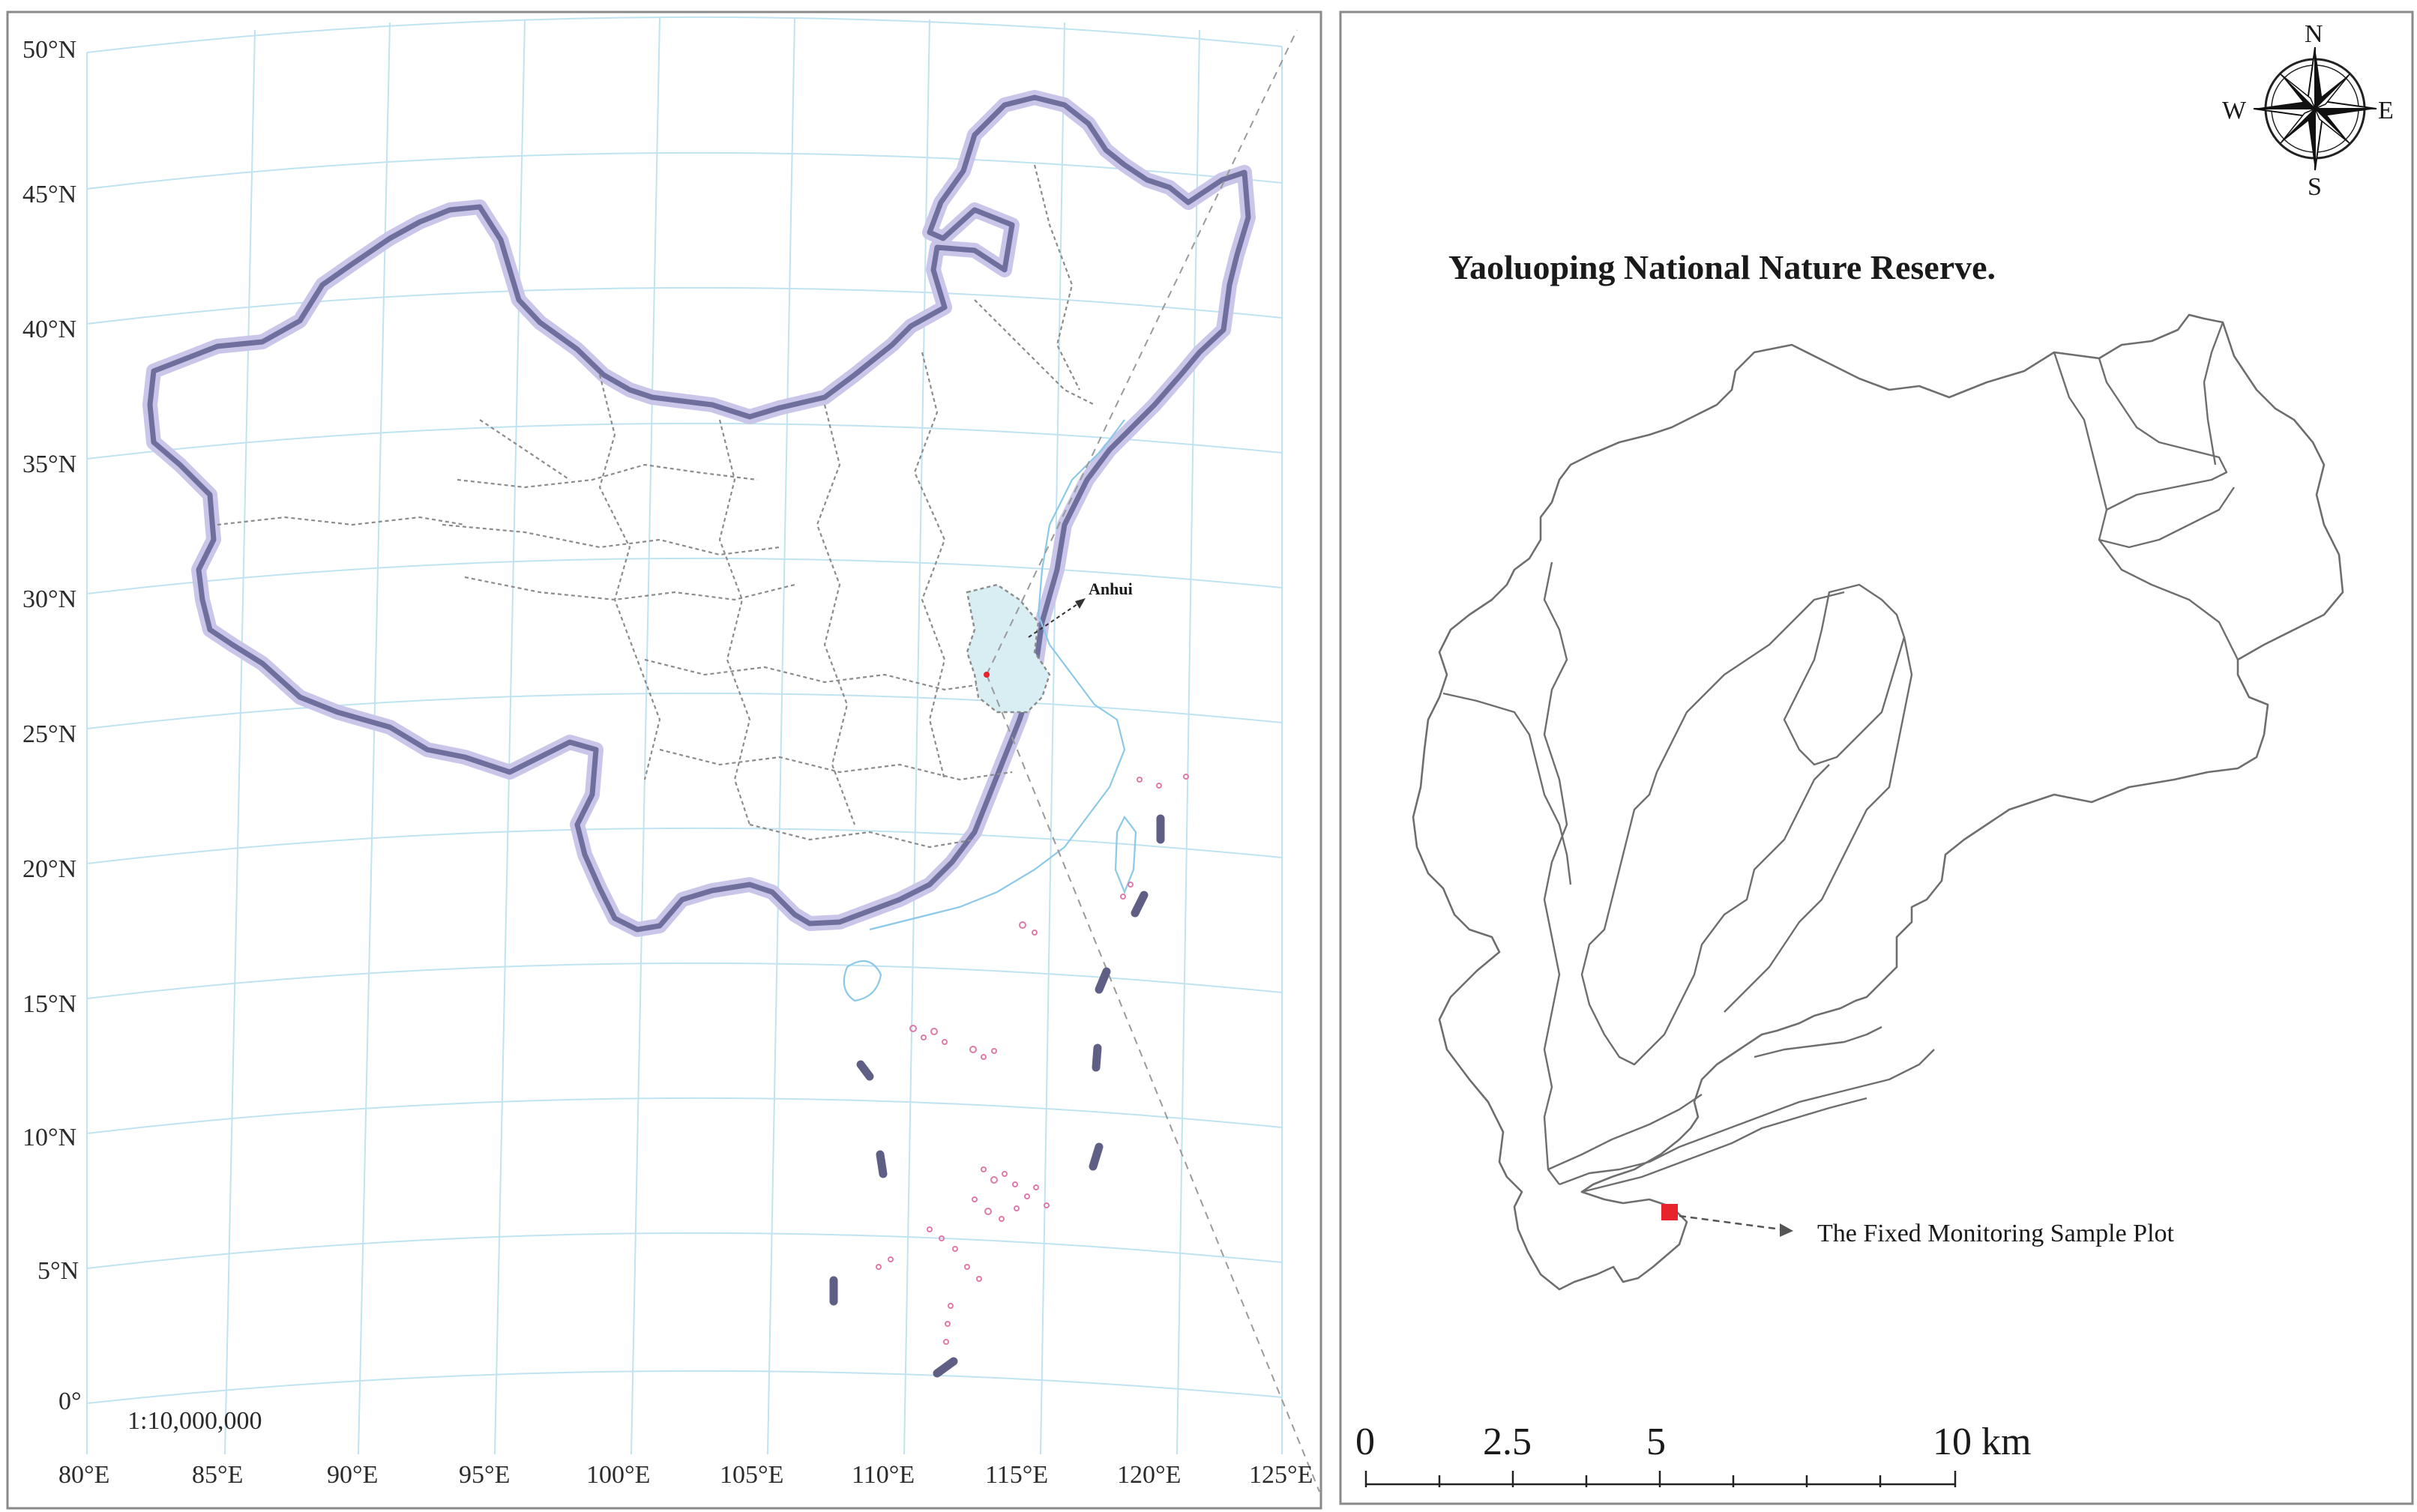 The width and height of the screenshot is (2417, 1512). What do you see at coordinates (1996, 1233) in the screenshot?
I see `sample-plot-label: The Fixed Monitoring Sample Plot` at bounding box center [1996, 1233].